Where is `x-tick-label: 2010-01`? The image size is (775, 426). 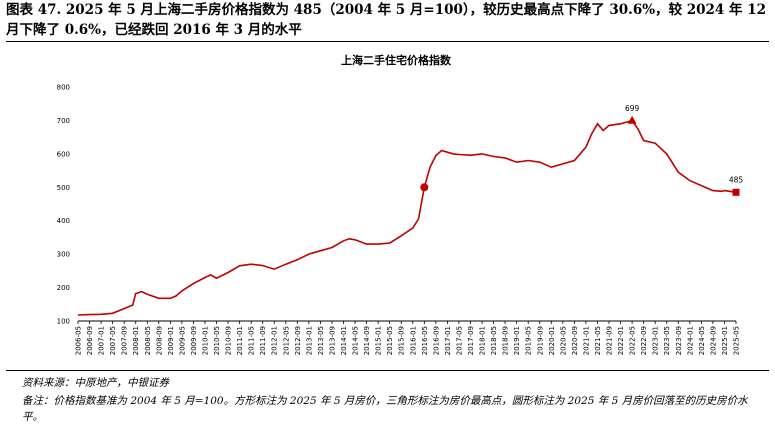 x-tick-label: 2010-01 is located at coordinates (205, 340).